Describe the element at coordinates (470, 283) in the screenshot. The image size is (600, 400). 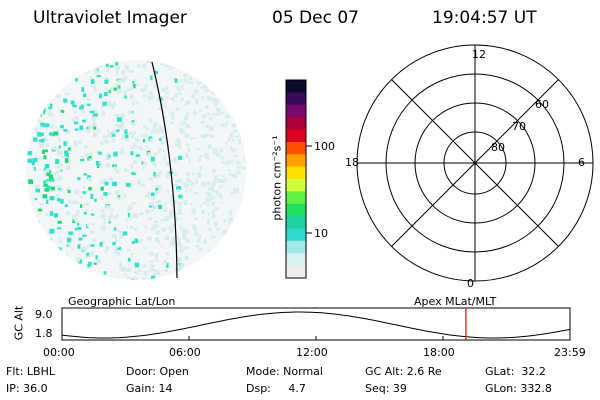
I see `mlt-label-0: 0` at that location.